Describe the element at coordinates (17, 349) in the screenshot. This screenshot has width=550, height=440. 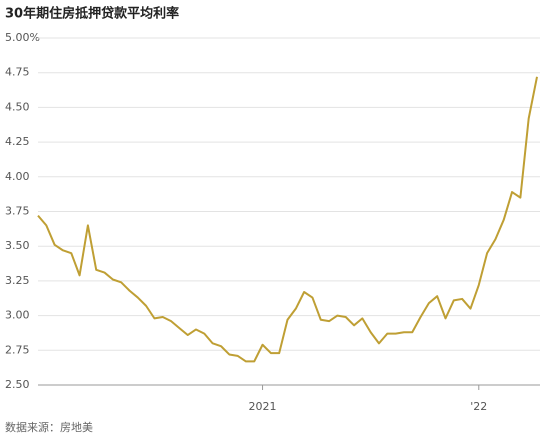
I see `y-tick-label: 2.75` at that location.